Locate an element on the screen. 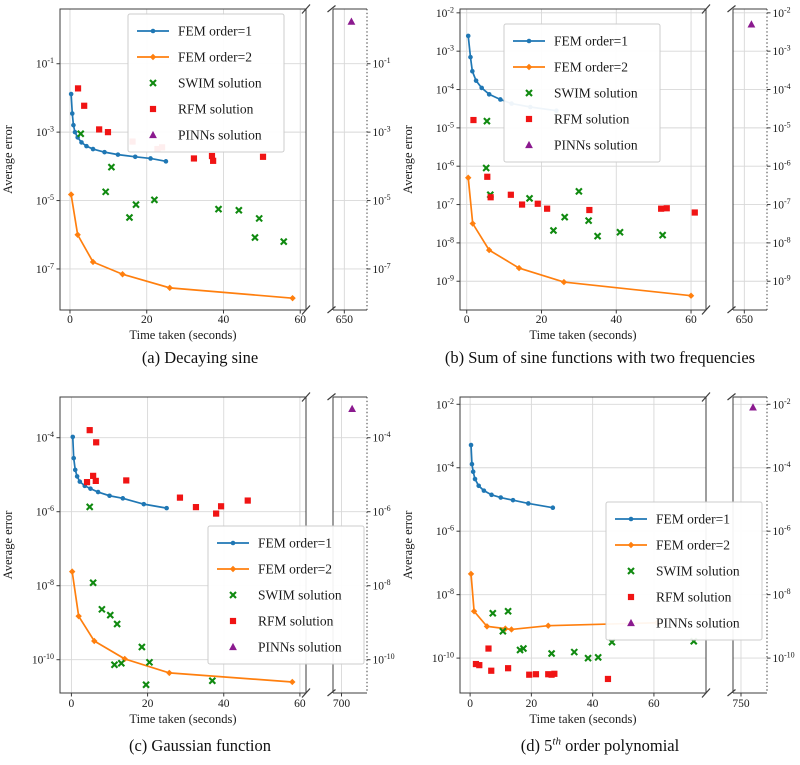 This screenshot has width=800, height=765. subplot-a-axis-labels: Time taken (seconds) Average error is located at coordinates (119, 233).